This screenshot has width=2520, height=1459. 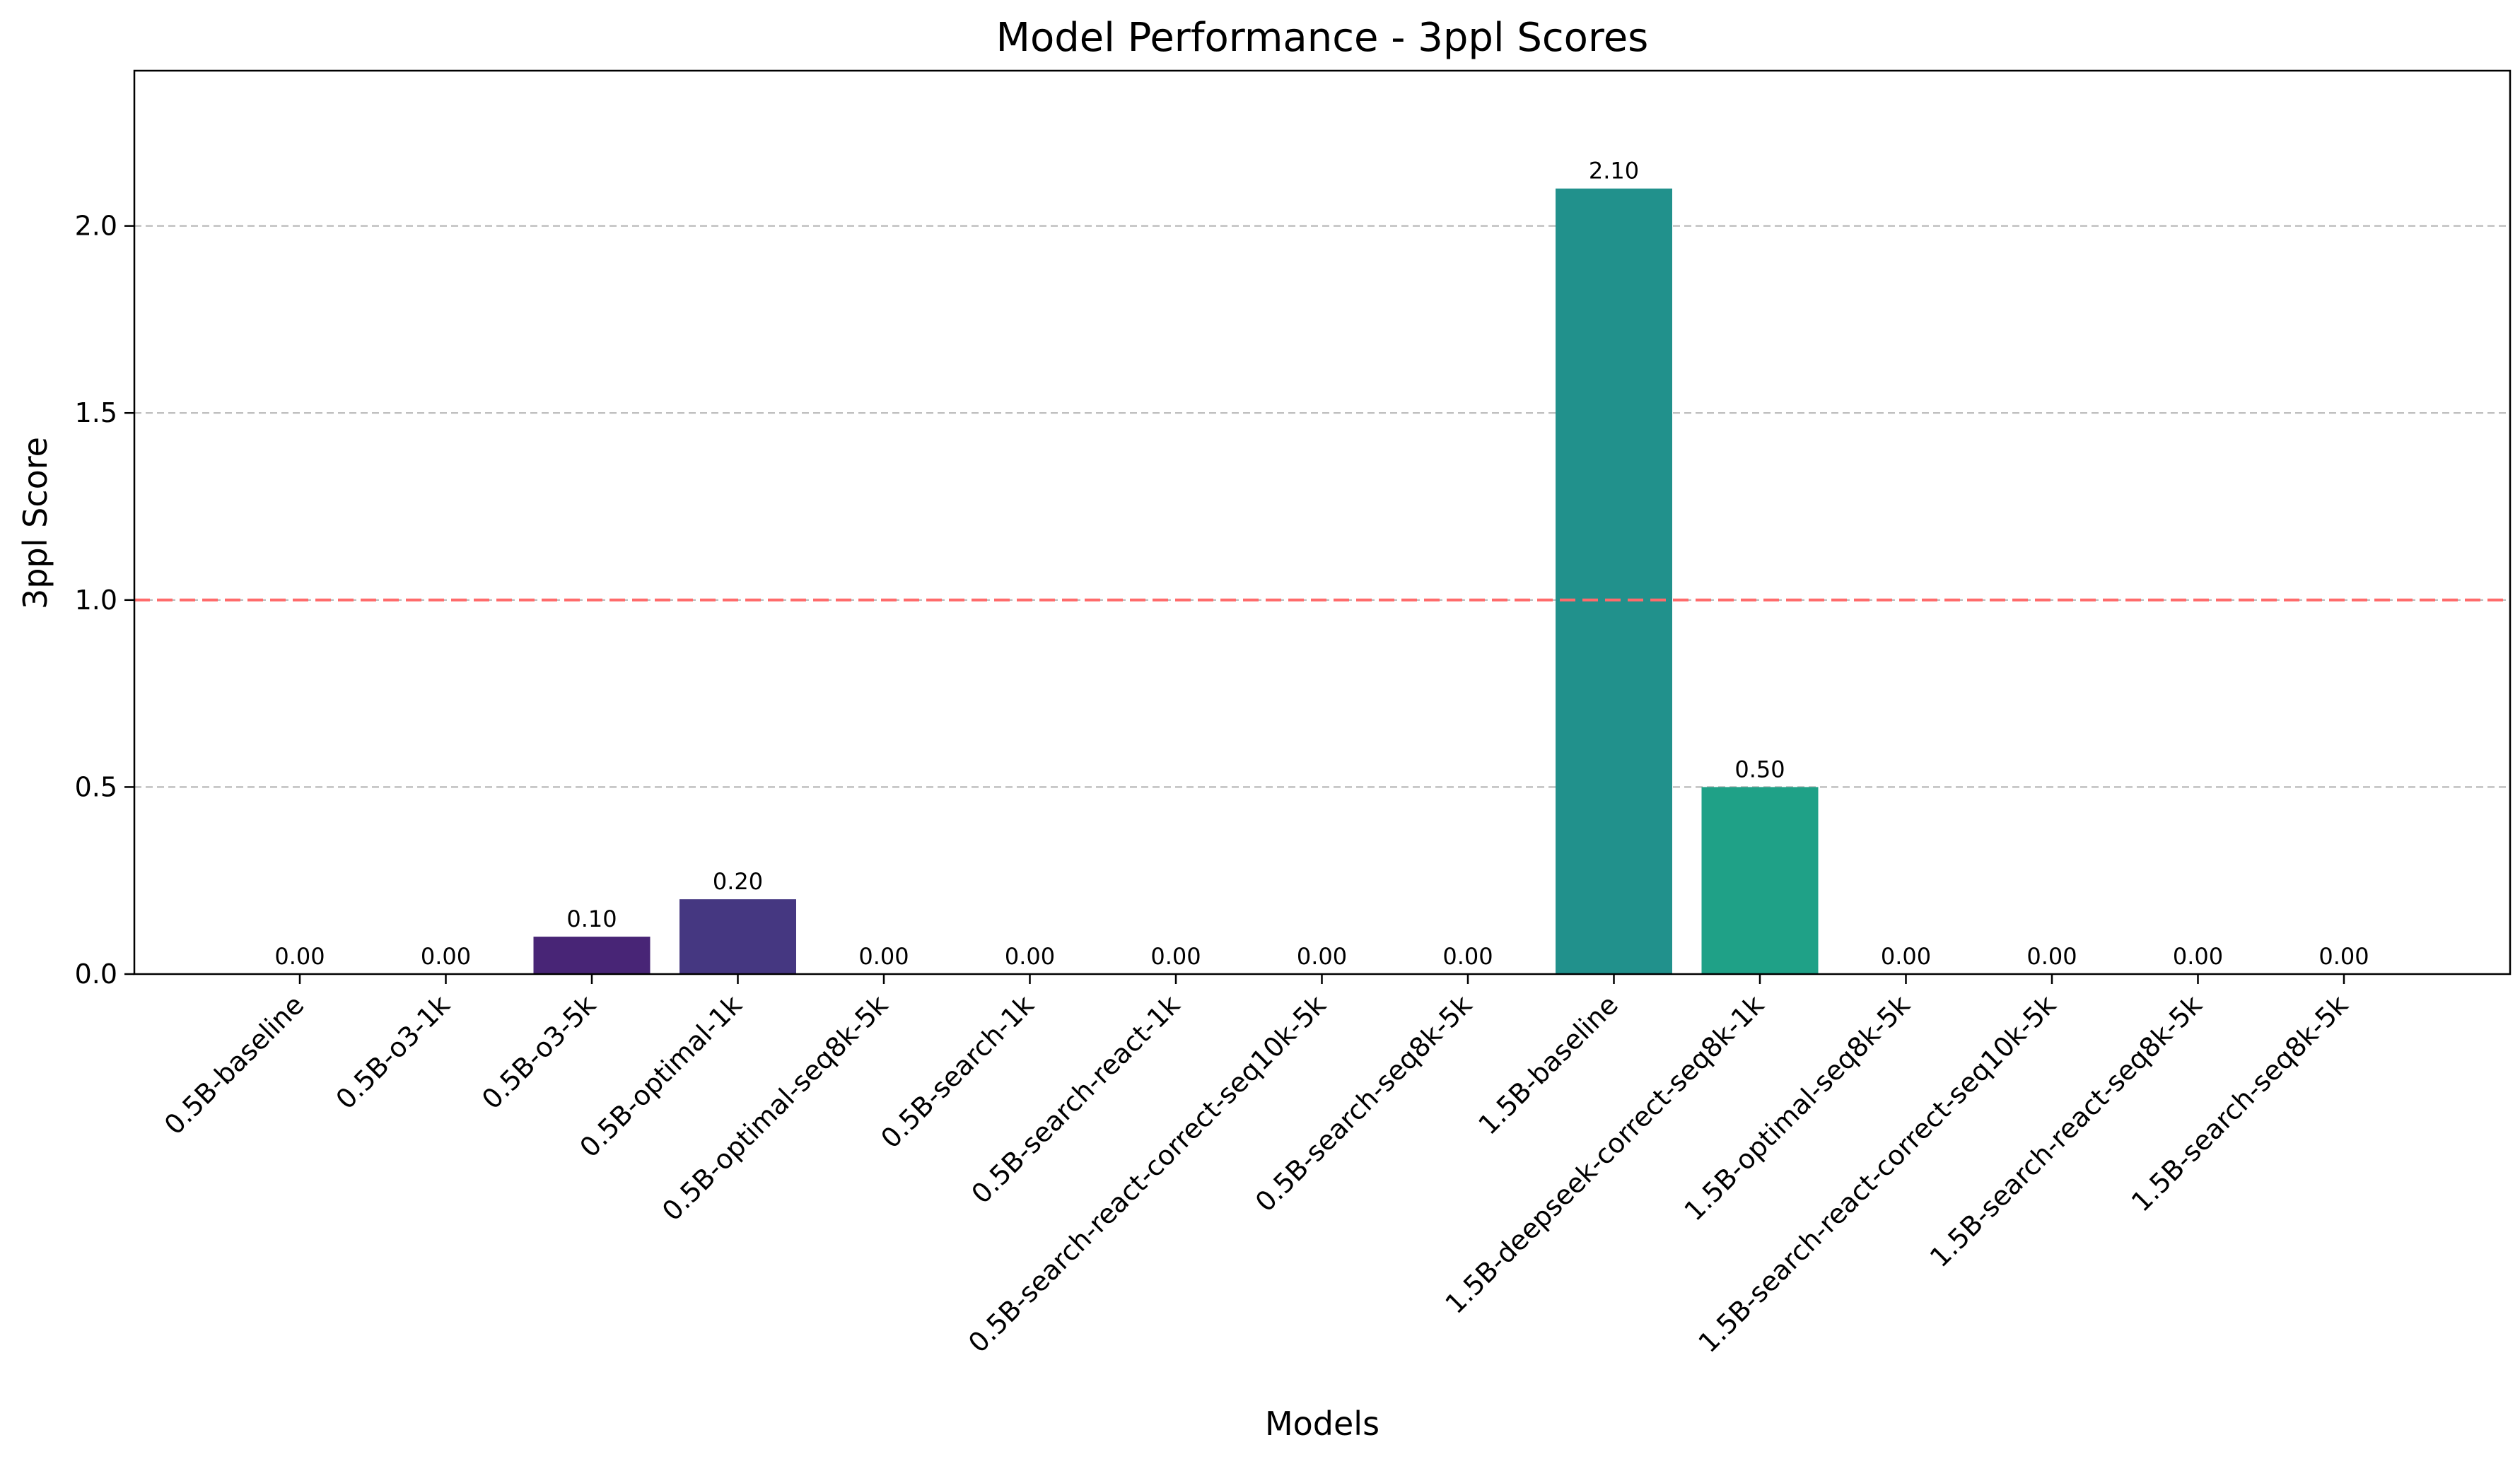 What do you see at coordinates (35, 523) in the screenshot?
I see `y-axis-label: 3ppl Score` at bounding box center [35, 523].